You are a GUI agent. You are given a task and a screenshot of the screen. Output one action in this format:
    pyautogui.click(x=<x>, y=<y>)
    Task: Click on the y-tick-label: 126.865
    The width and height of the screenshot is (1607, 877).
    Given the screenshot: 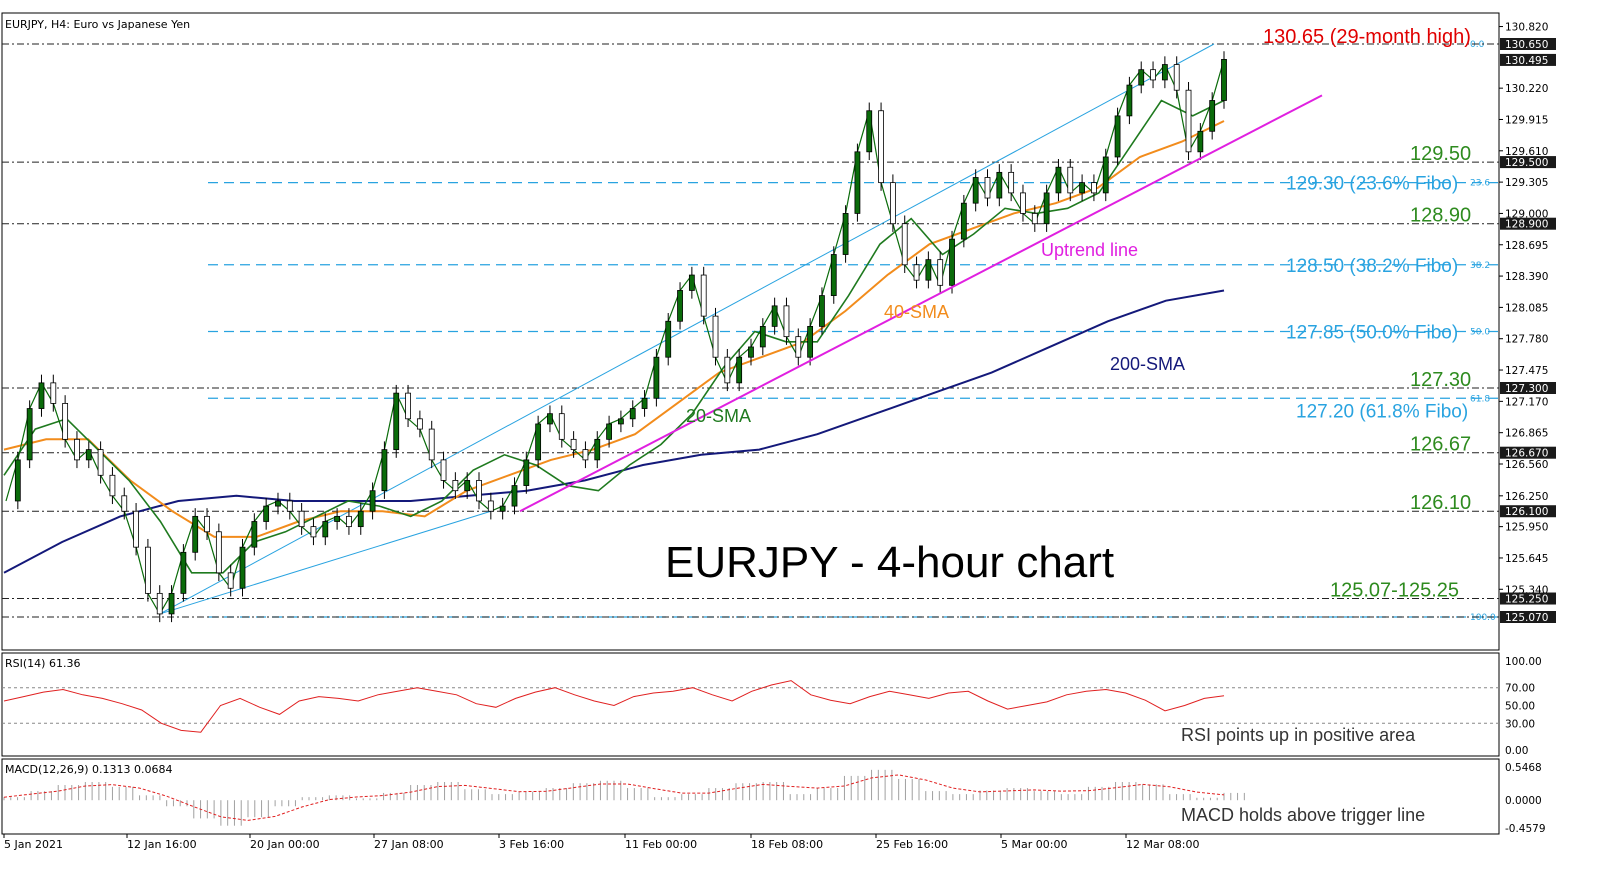 What is the action you would take?
    pyautogui.click(x=1526, y=434)
    